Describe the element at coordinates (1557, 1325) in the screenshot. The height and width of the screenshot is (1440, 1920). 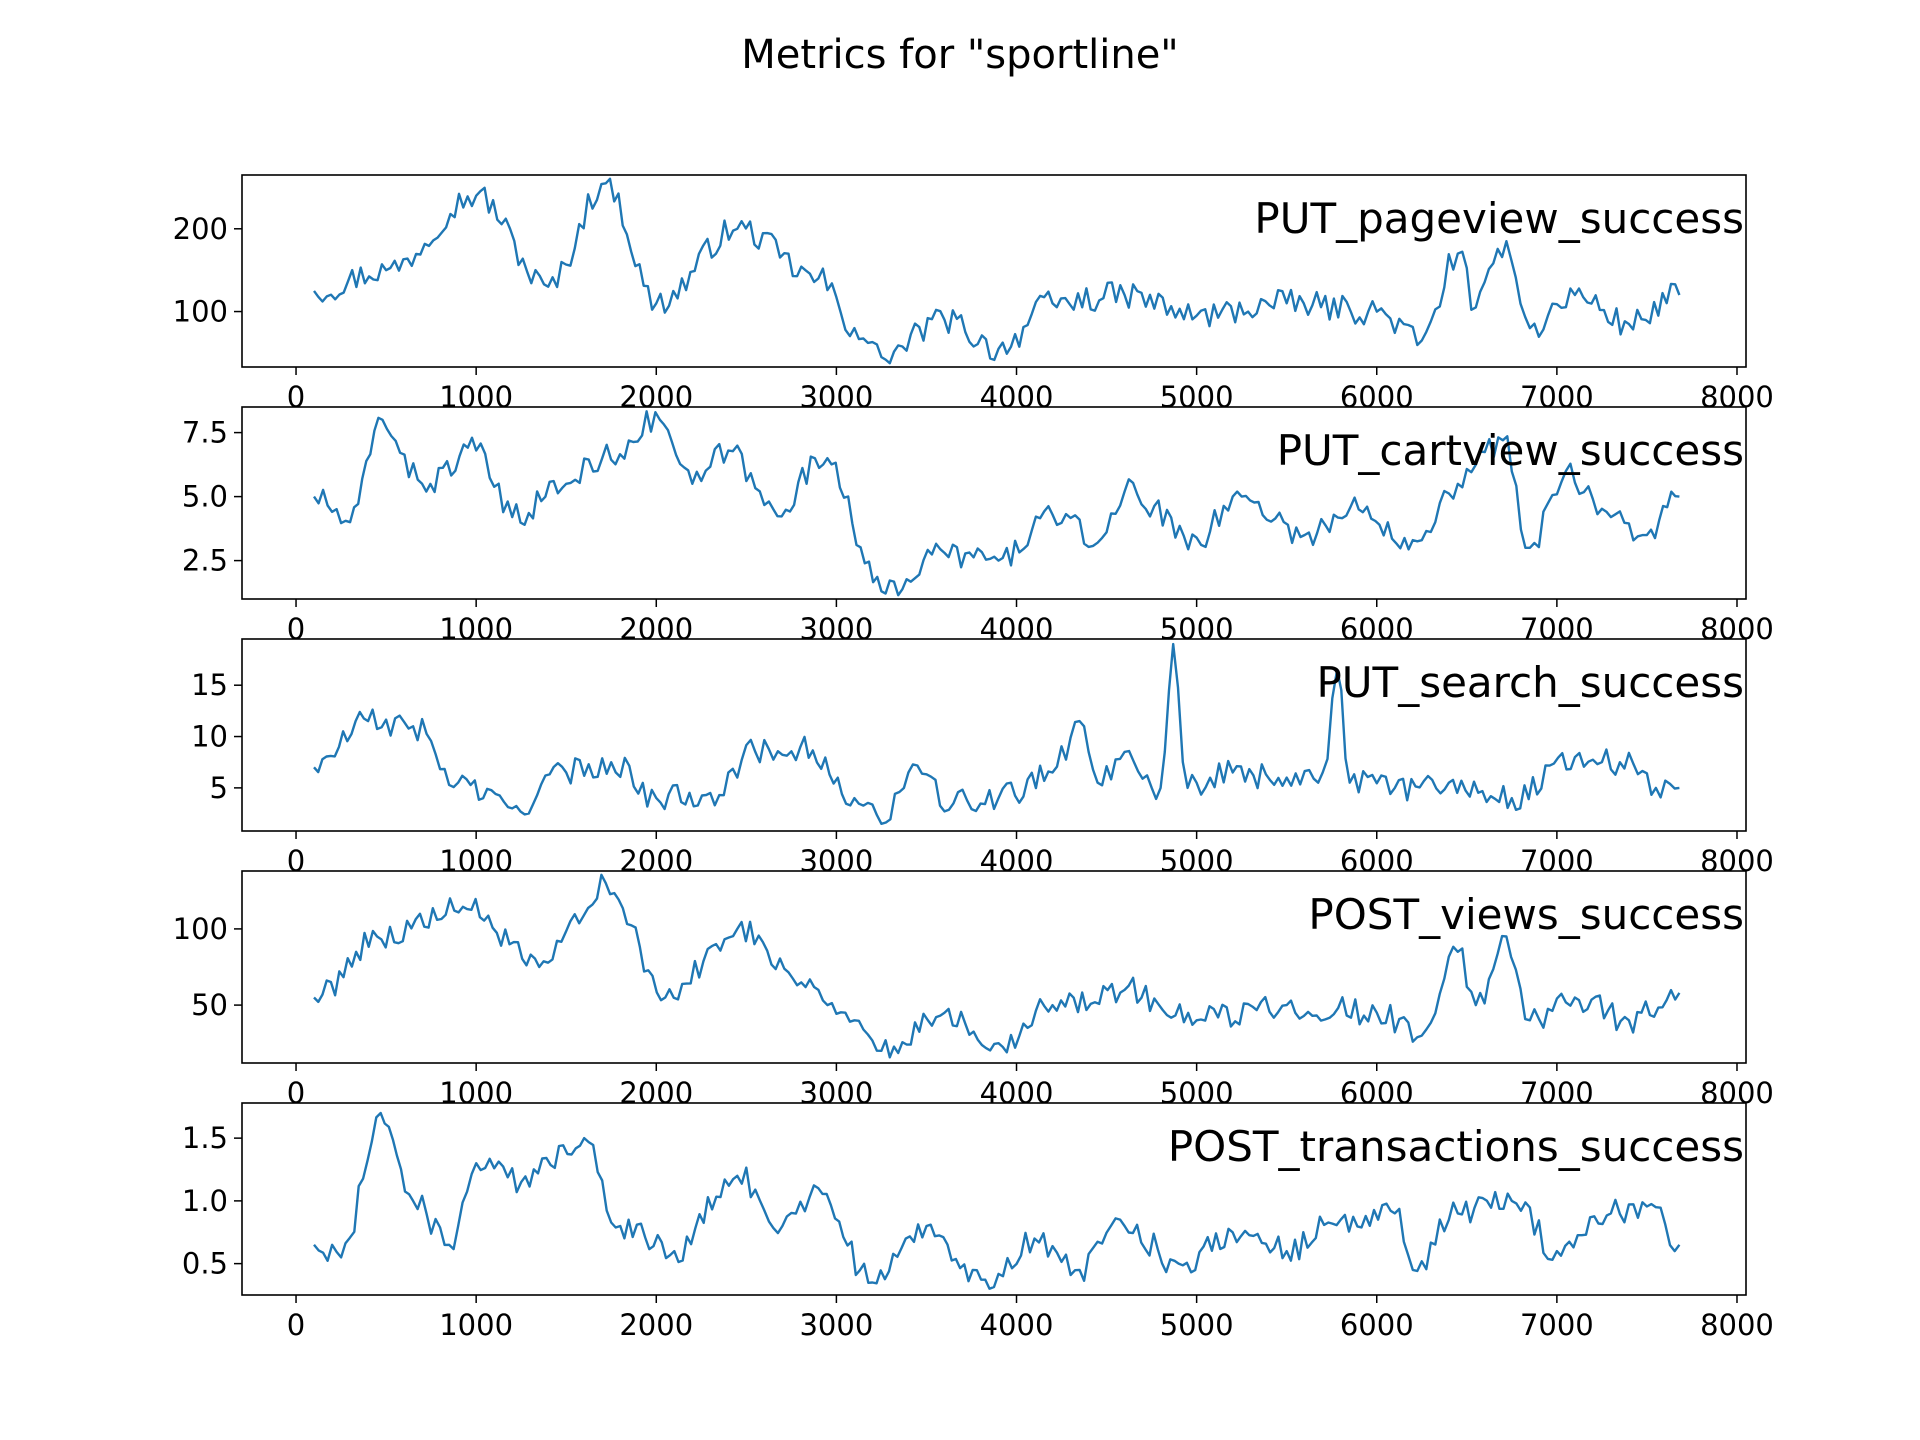
I see `x-tick-label: 7000` at that location.